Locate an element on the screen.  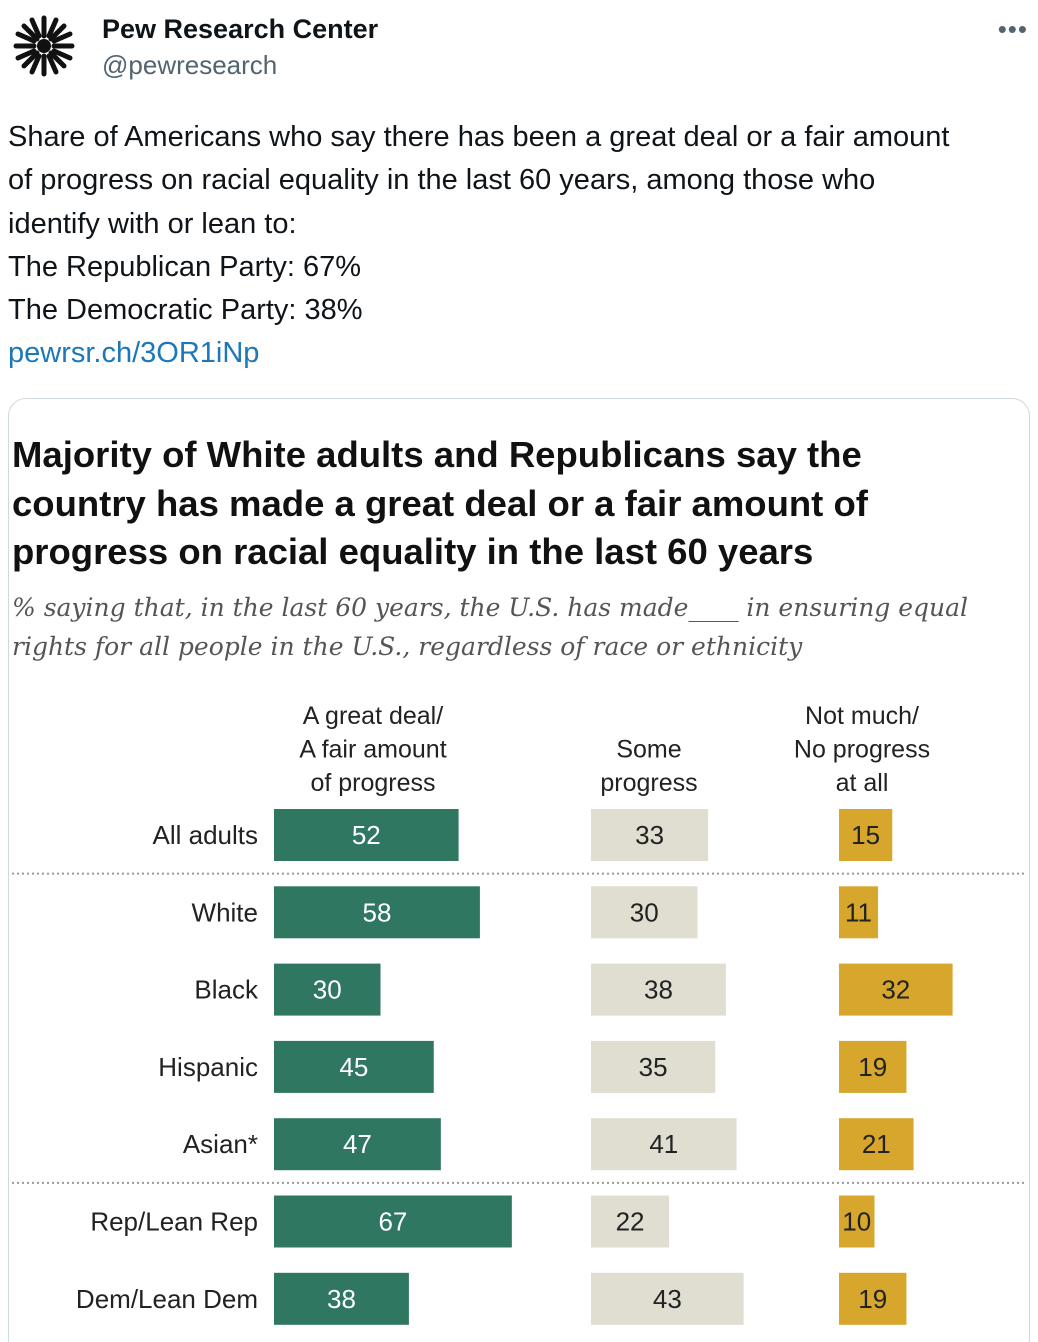
bar-value-label: 33 is located at coordinates (649, 835).